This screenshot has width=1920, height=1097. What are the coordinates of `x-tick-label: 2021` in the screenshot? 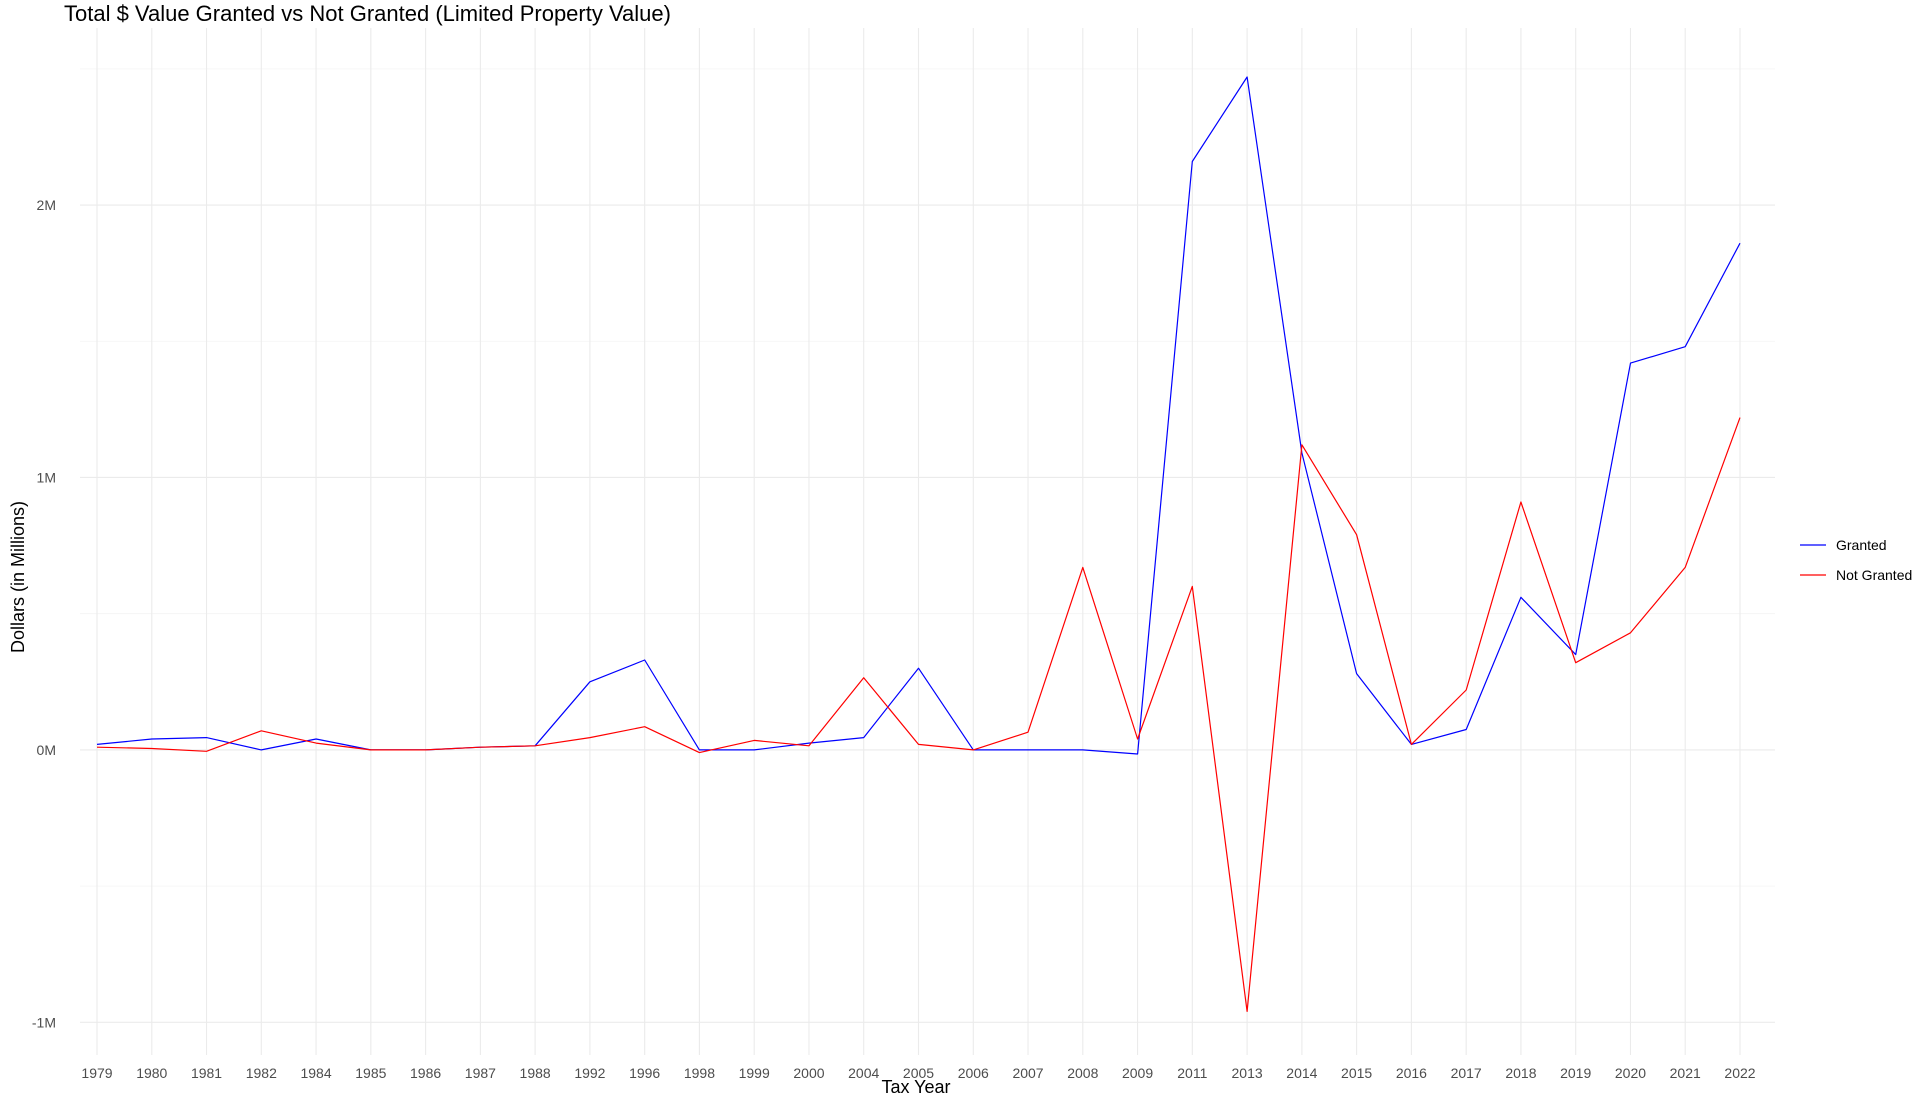 It's located at (1685, 1073).